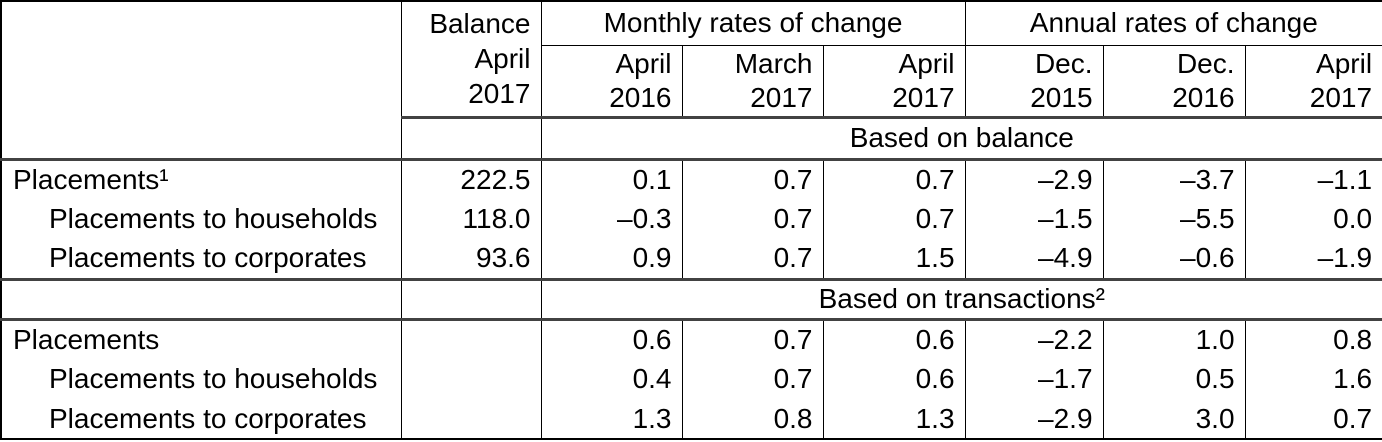 This screenshot has width=1382, height=442. Describe the element at coordinates (1174, 179) in the screenshot. I see `data-cell: –3.7` at that location.